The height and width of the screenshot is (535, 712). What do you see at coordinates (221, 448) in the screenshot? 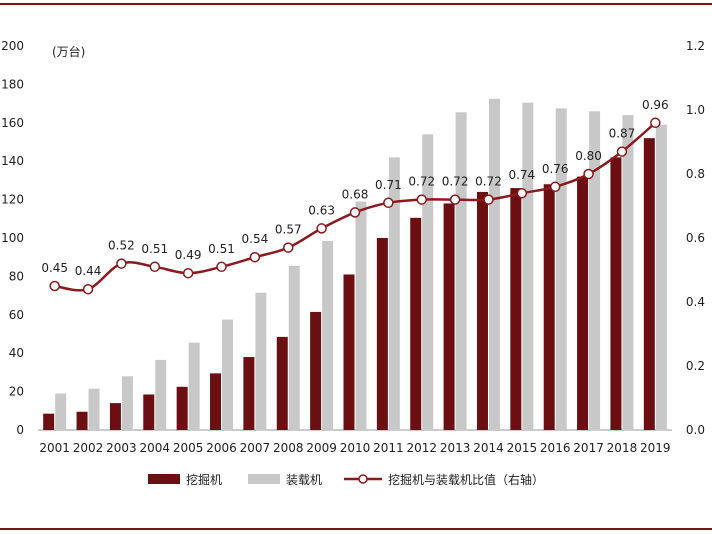
I see `x-tick-label: 2006` at bounding box center [221, 448].